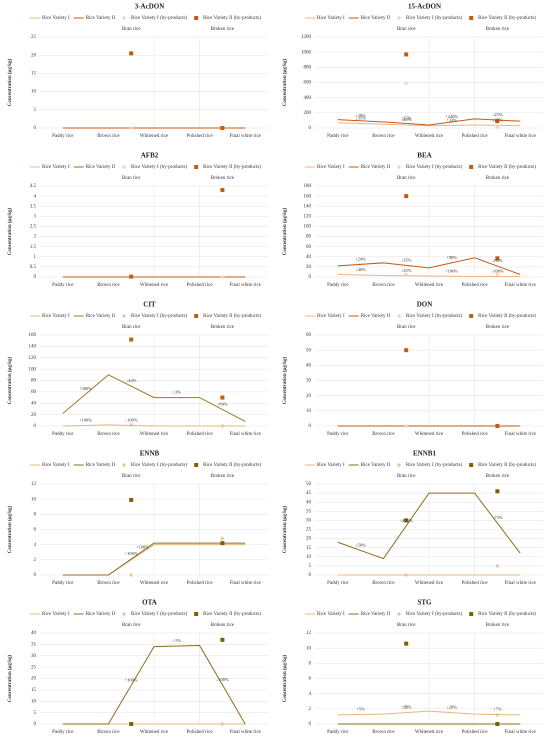 The width and height of the screenshot is (550, 748). Describe the element at coordinates (131, 553) in the screenshot. I see `annotation: ↑100%` at that location.